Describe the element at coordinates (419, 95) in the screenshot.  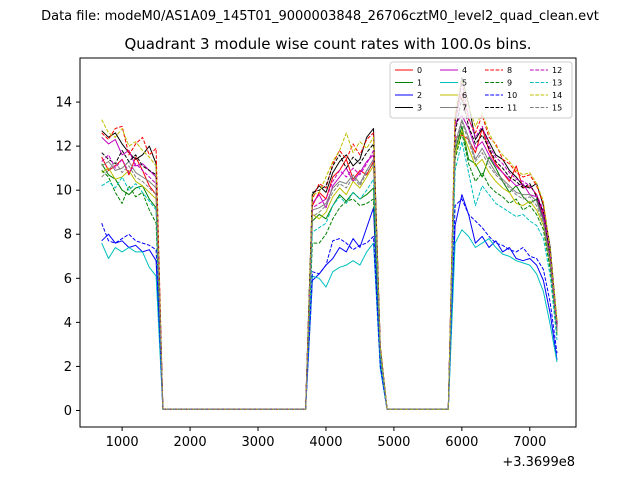
I see `legend-label-2: 2` at that location.